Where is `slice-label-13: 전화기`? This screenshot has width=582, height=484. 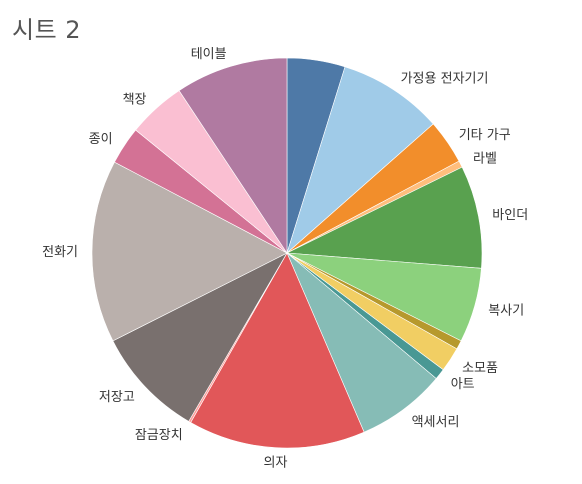
slice-label-13: 전화기 is located at coordinates (60, 252).